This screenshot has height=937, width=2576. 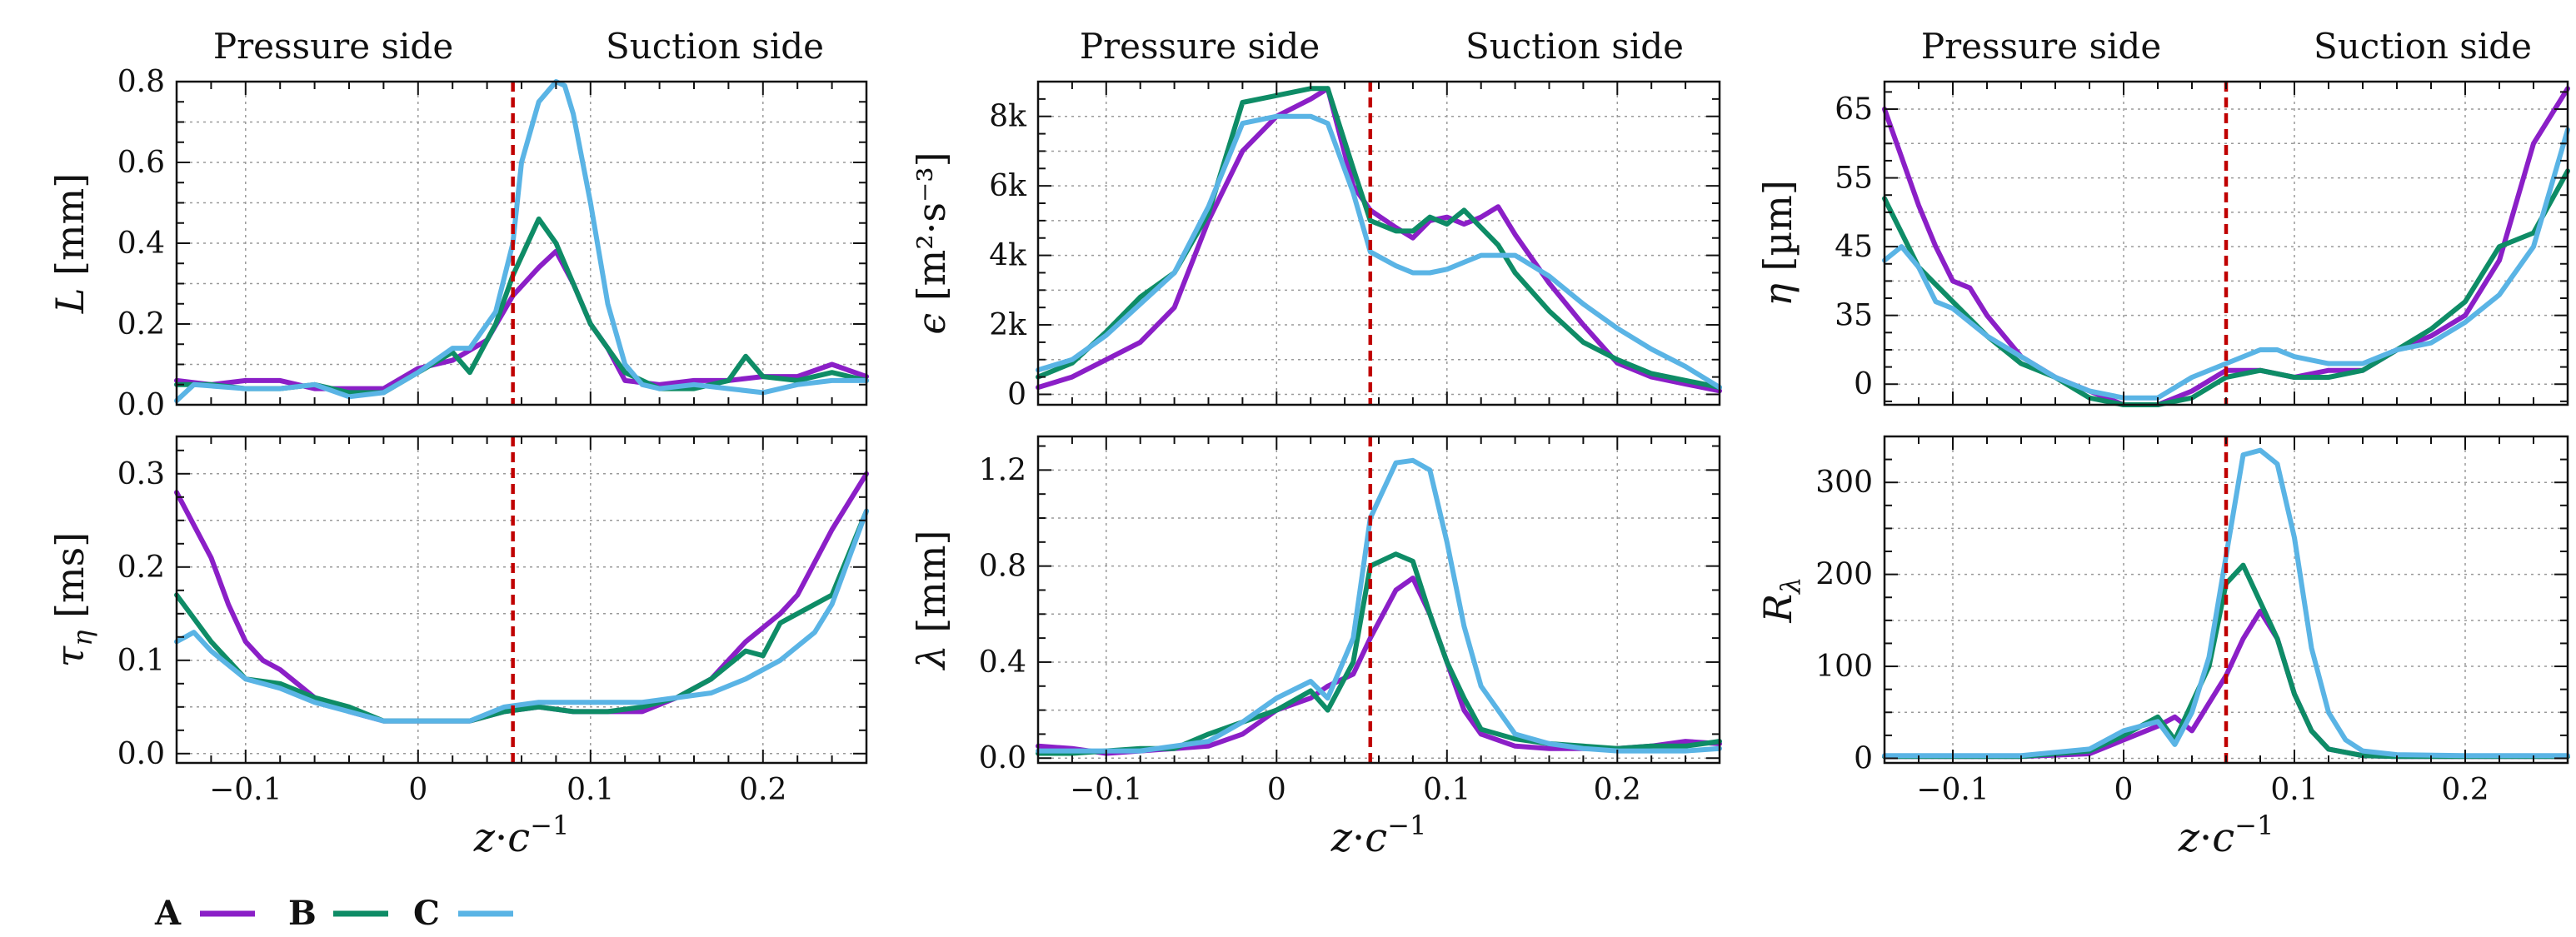 I want to click on series-eta-B, so click(x=2226, y=287).